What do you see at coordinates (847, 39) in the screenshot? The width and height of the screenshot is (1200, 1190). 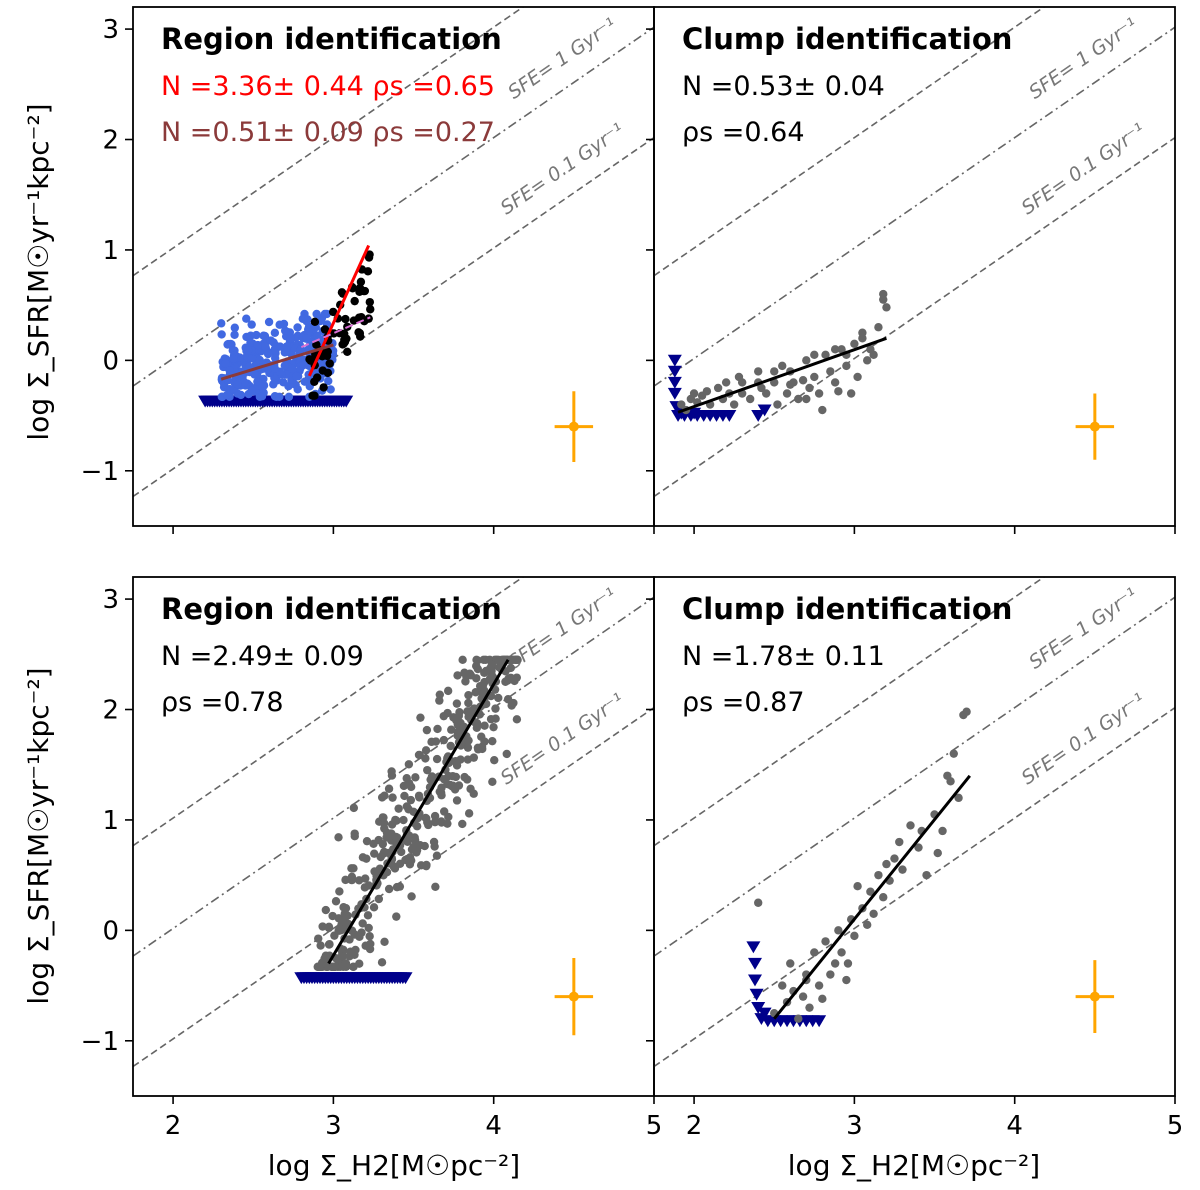 I see `panel-title: Clump identification` at bounding box center [847, 39].